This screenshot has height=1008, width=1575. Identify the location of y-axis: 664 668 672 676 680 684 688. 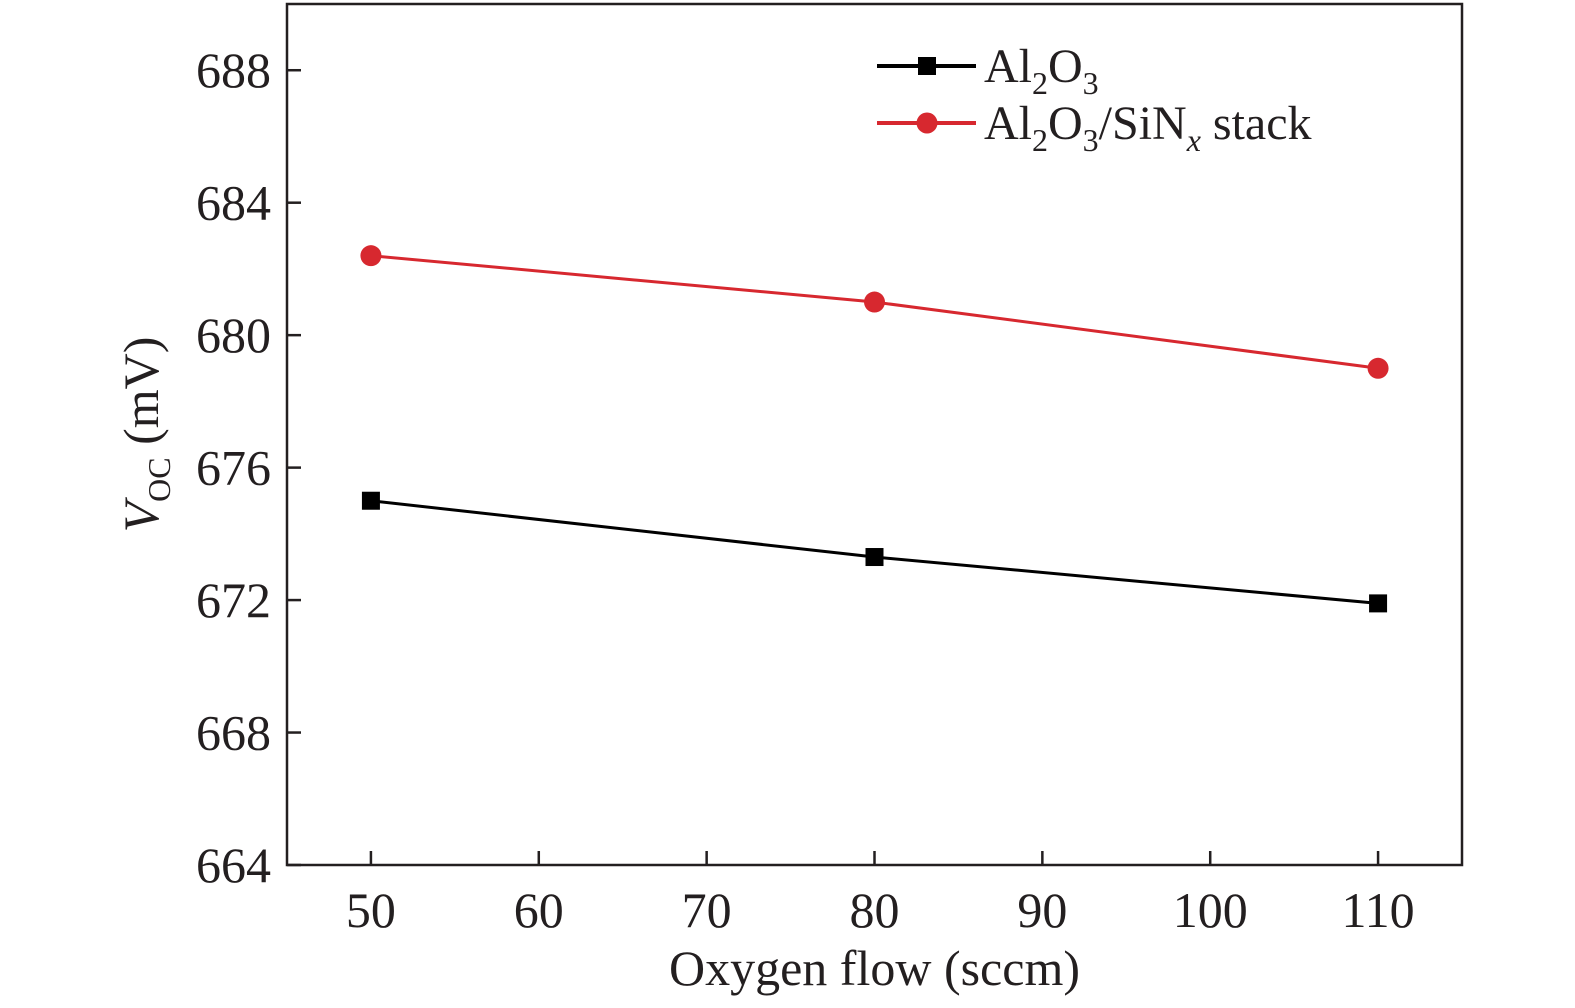
(248, 467).